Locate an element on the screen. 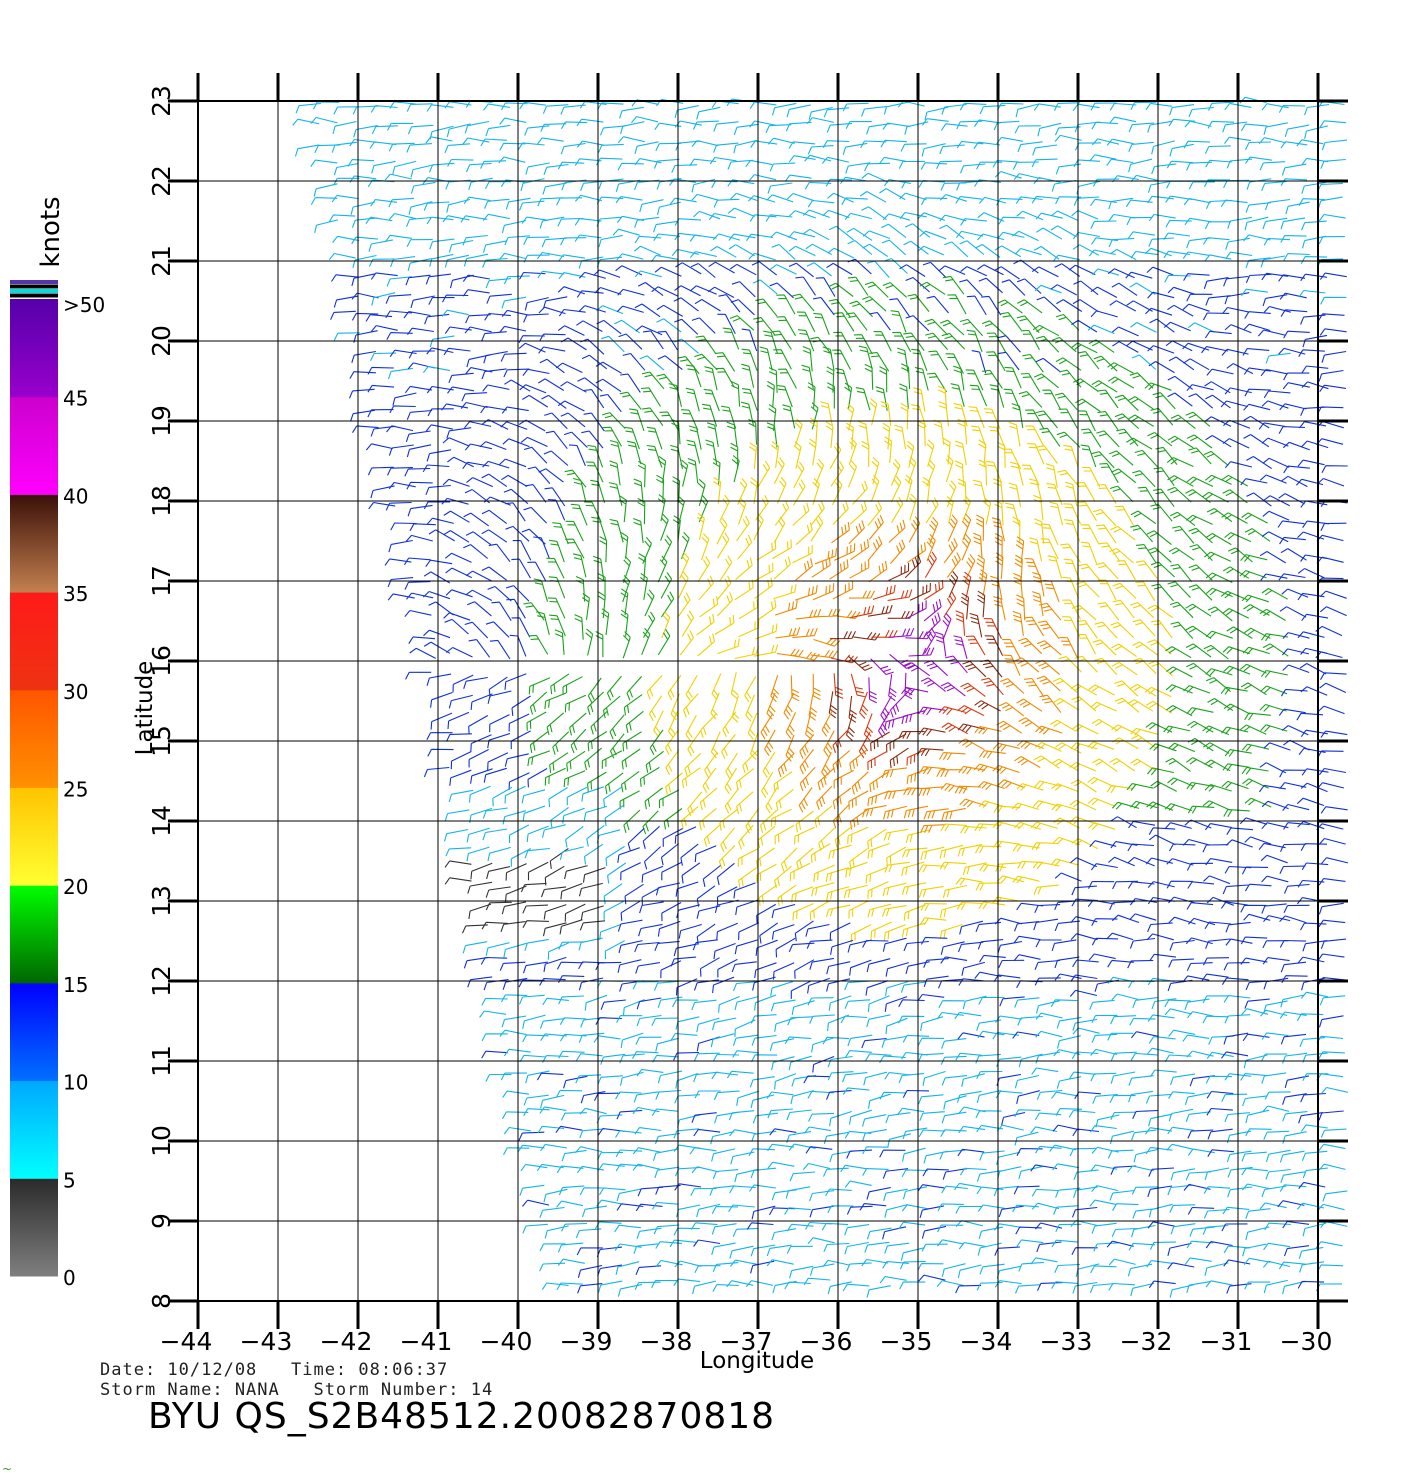 The width and height of the screenshot is (1420, 1480). lat-tick-label: 19 is located at coordinates (161, 421).